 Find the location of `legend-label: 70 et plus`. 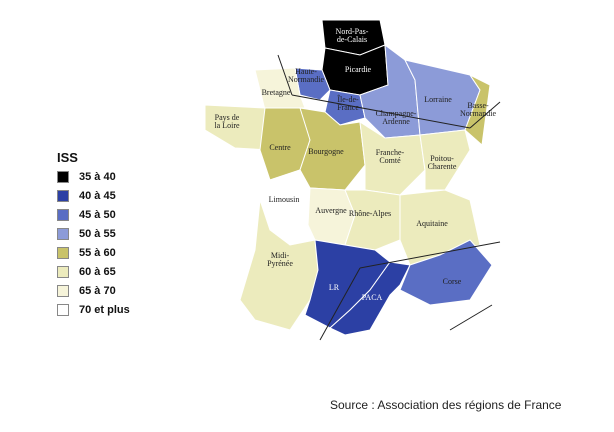

legend-label: 70 et plus is located at coordinates (104, 310).